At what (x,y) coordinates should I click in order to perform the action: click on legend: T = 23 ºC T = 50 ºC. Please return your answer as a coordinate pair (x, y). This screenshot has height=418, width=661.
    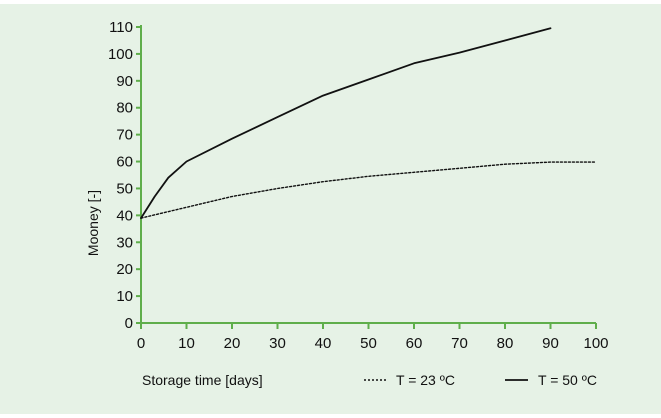
    Looking at the image, I should click on (480, 380).